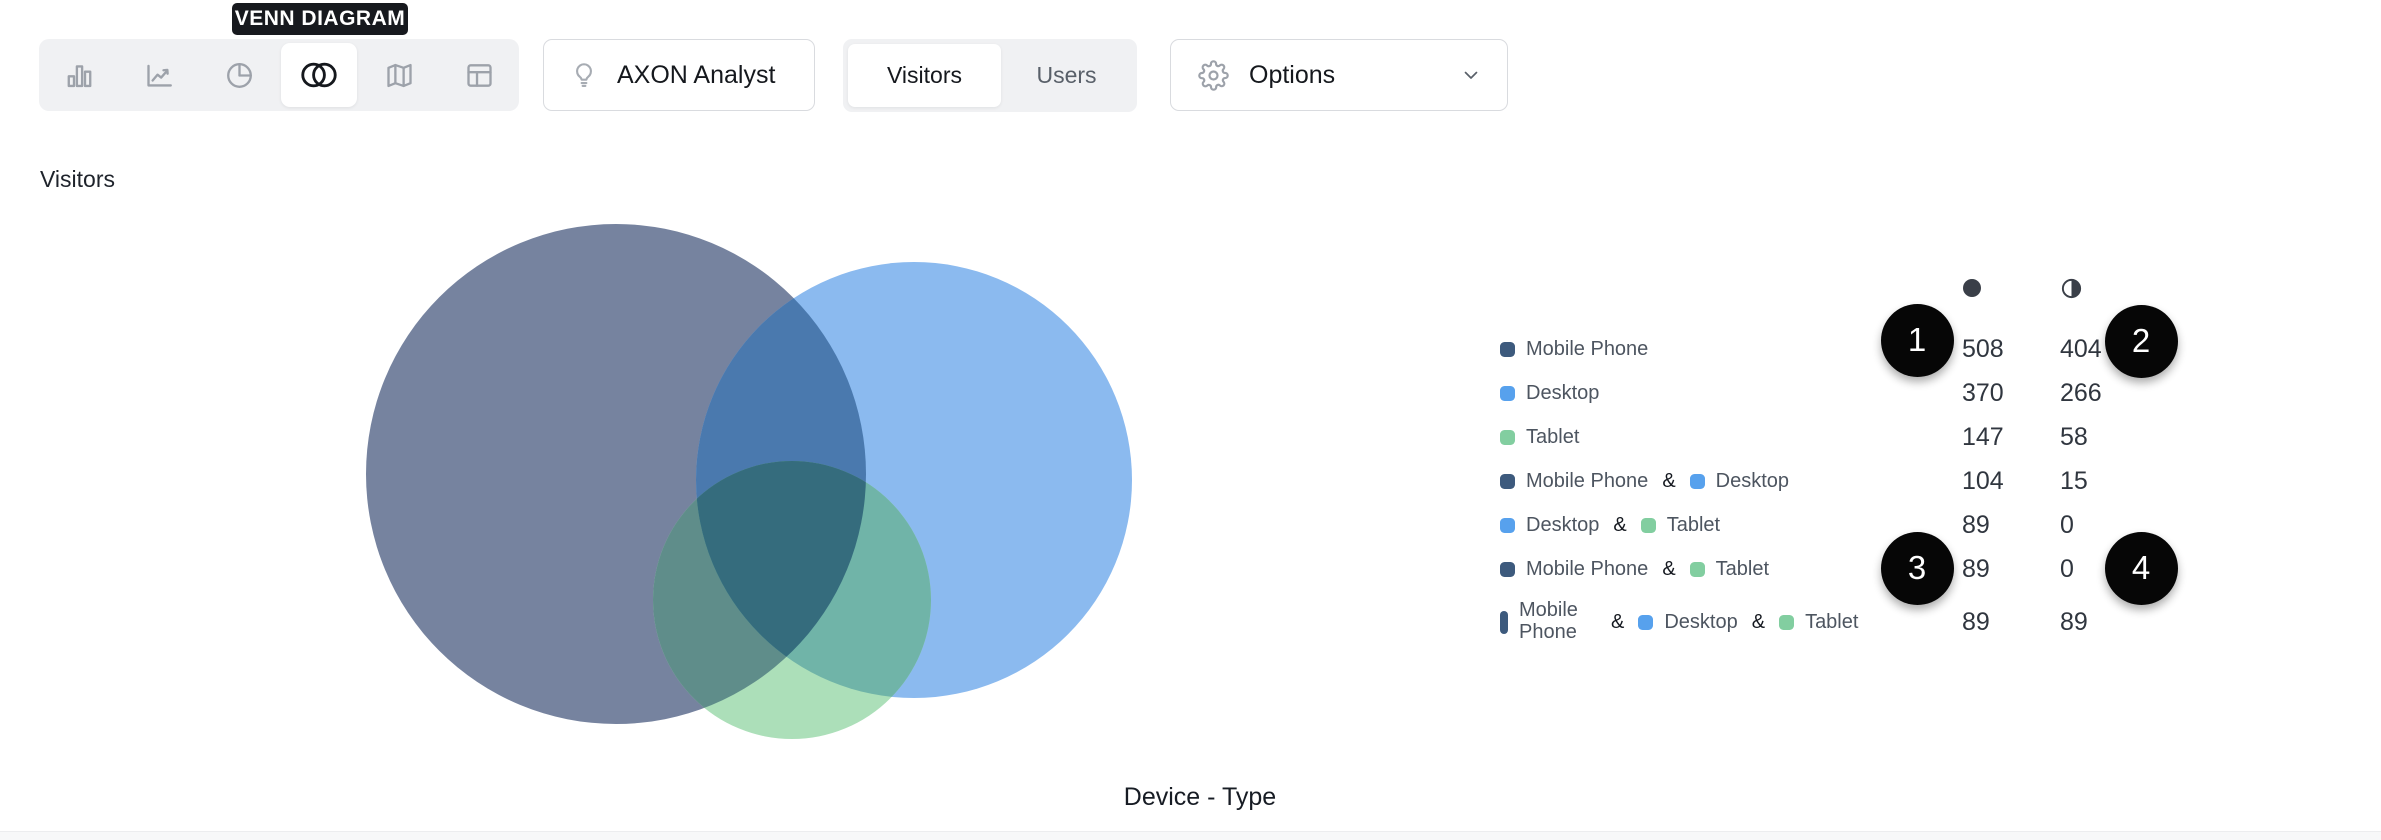 The height and width of the screenshot is (840, 2381). Describe the element at coordinates (1972, 288) in the screenshot. I see `filled-circle-icon` at that location.